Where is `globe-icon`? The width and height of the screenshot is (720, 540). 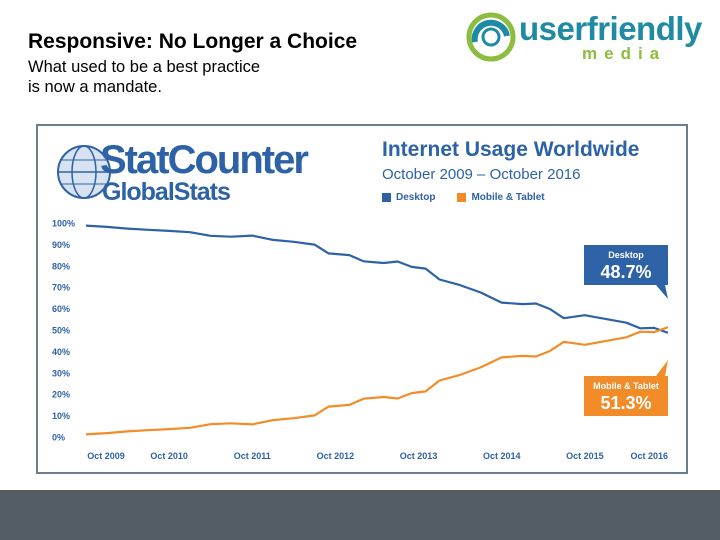
globe-icon is located at coordinates (84, 172).